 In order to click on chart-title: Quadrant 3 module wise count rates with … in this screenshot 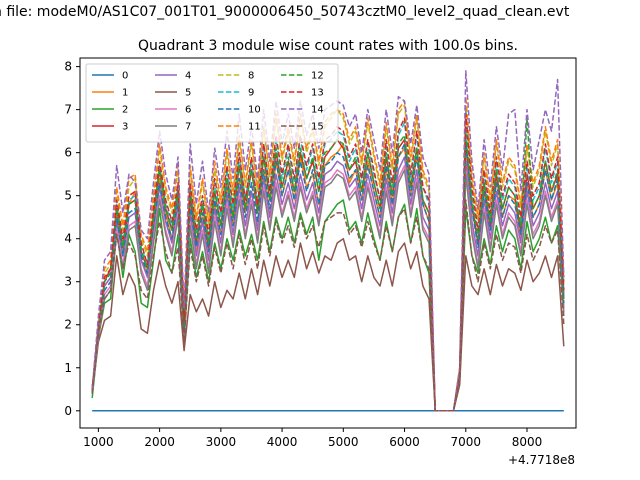, I will do `click(328, 46)`.